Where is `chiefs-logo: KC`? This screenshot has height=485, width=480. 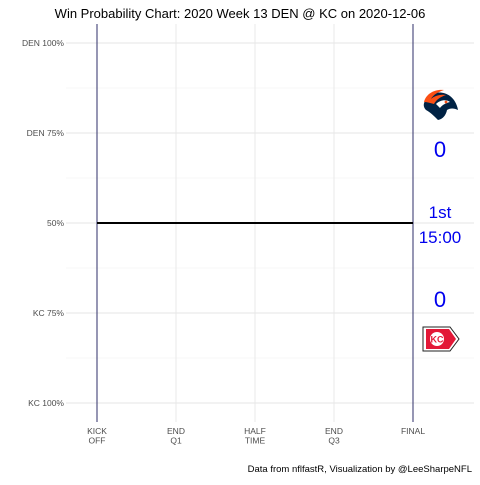 chiefs-logo: KC is located at coordinates (441, 339).